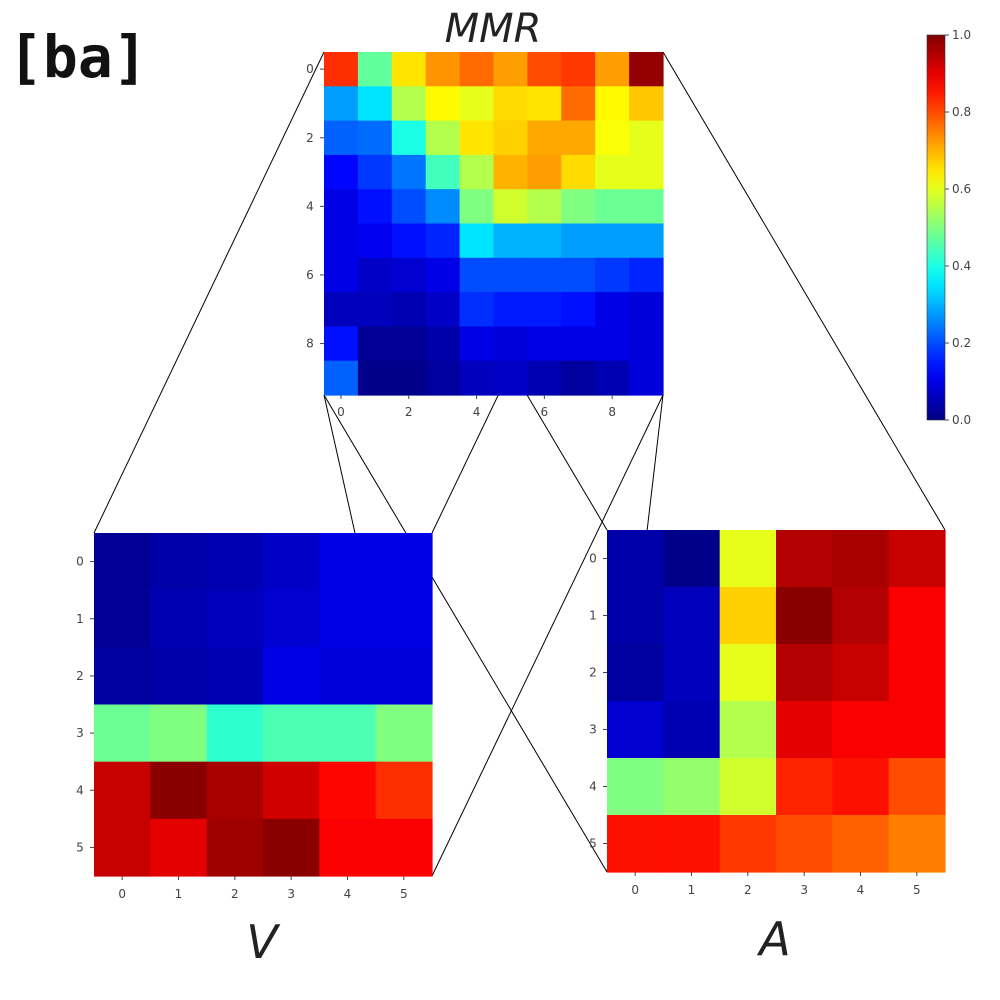 This screenshot has height=1000, width=1000. Describe the element at coordinates (961, 189) in the screenshot. I see `colorbar-tick-label: 0.6` at that location.